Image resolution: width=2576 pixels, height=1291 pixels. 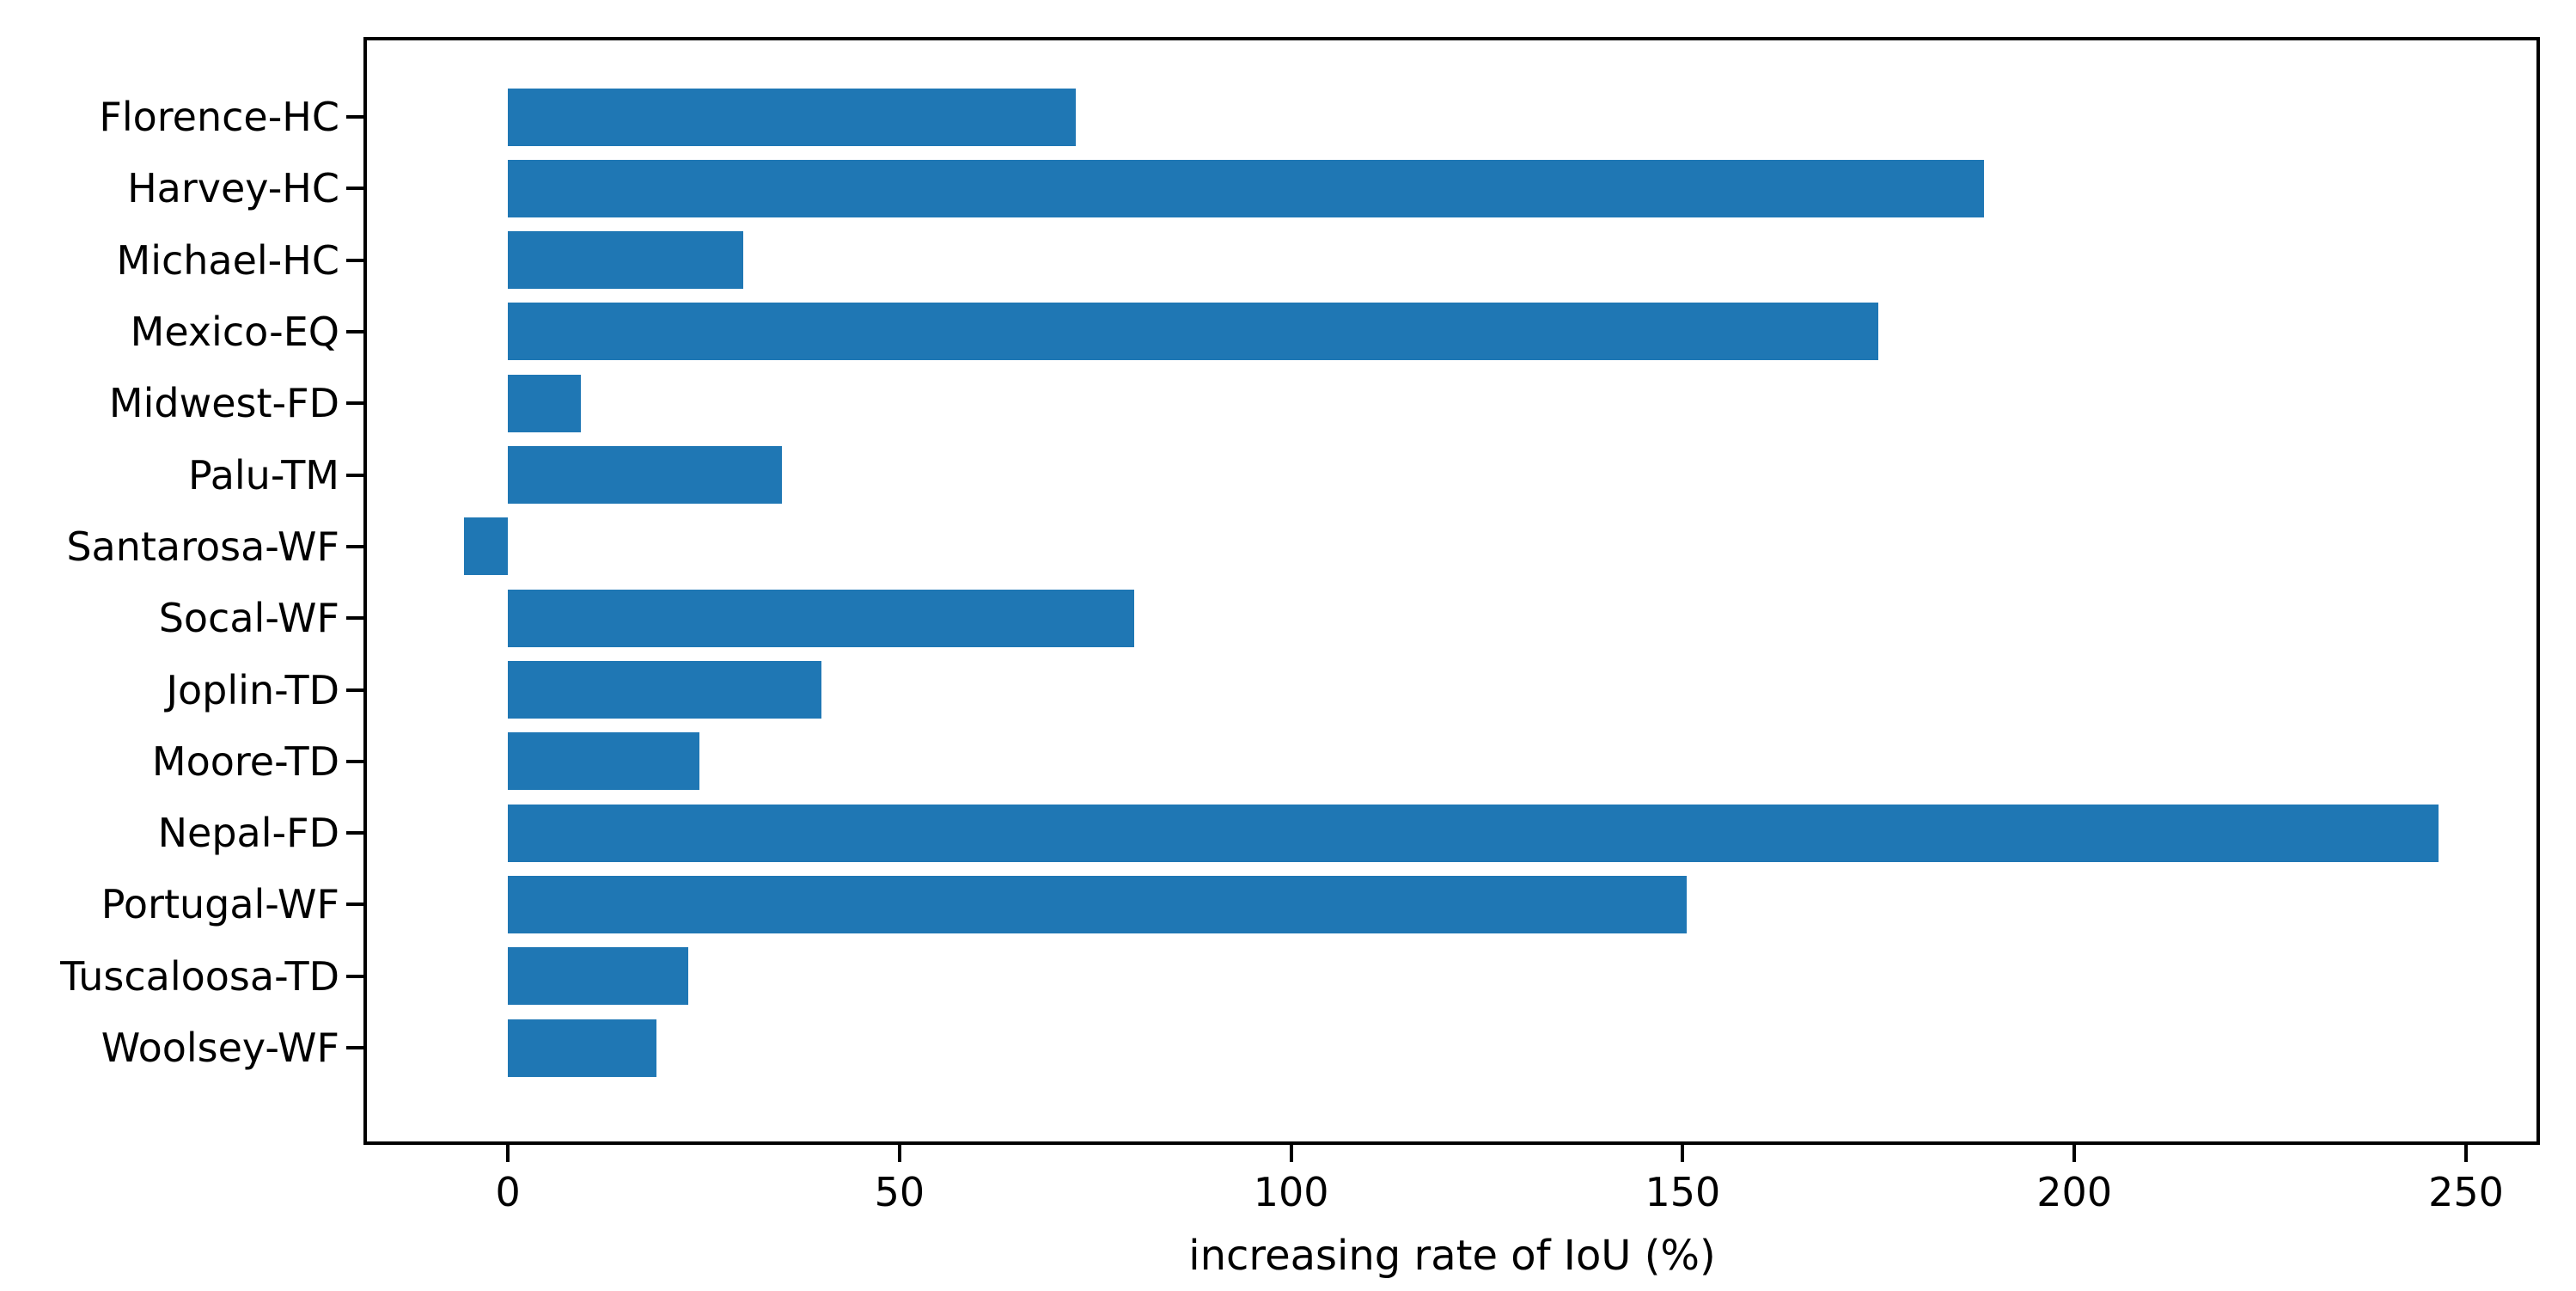 What do you see at coordinates (253, 689) in the screenshot?
I see `y-tick-label-joplin-td: Joplin-TD` at bounding box center [253, 689].